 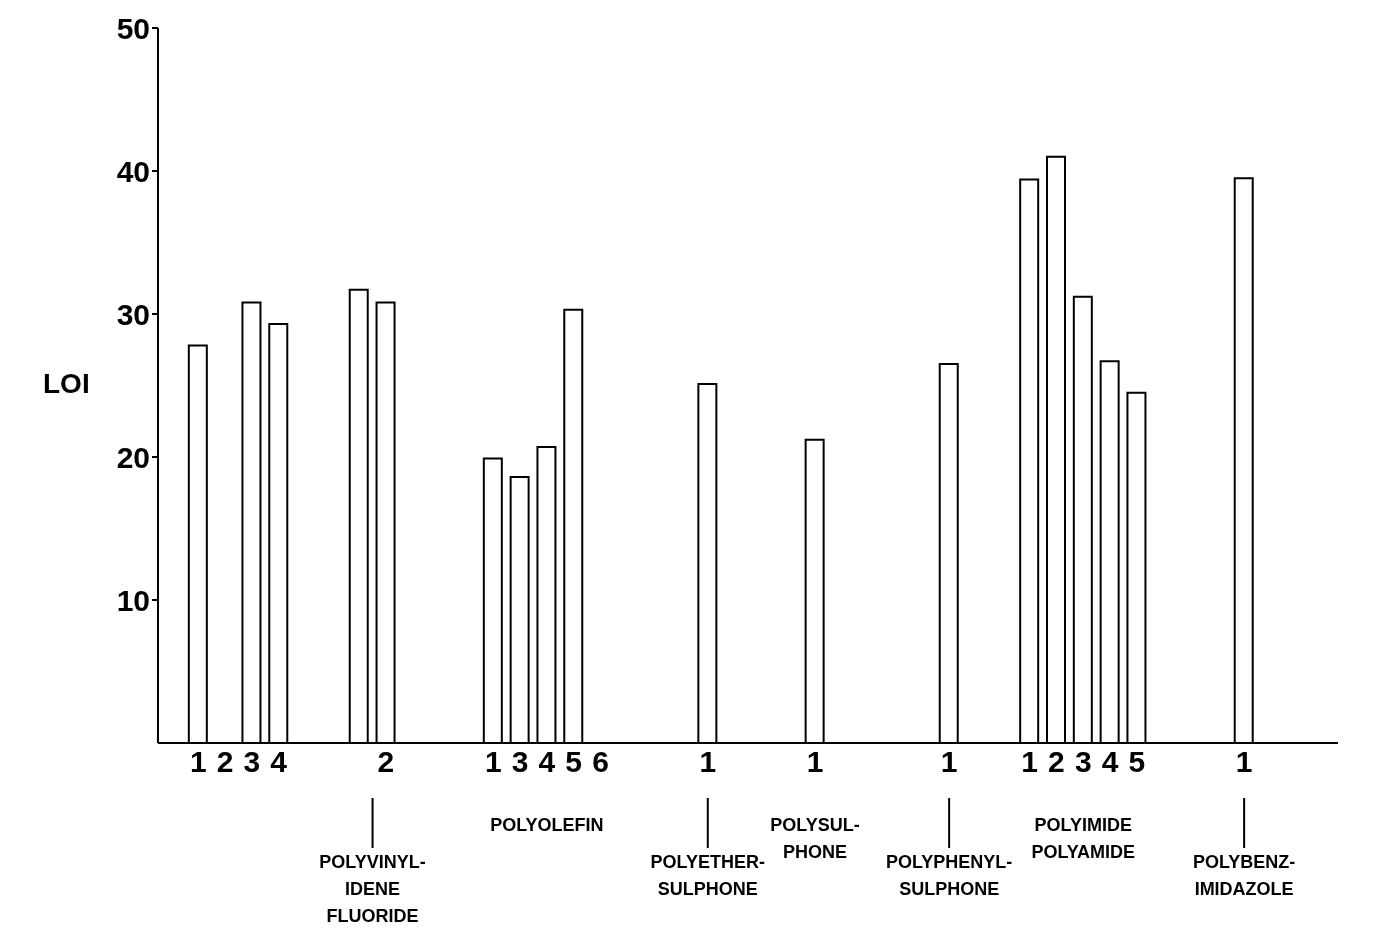 What do you see at coordinates (547, 825) in the screenshot?
I see `text: POLYOLEFIN` at bounding box center [547, 825].